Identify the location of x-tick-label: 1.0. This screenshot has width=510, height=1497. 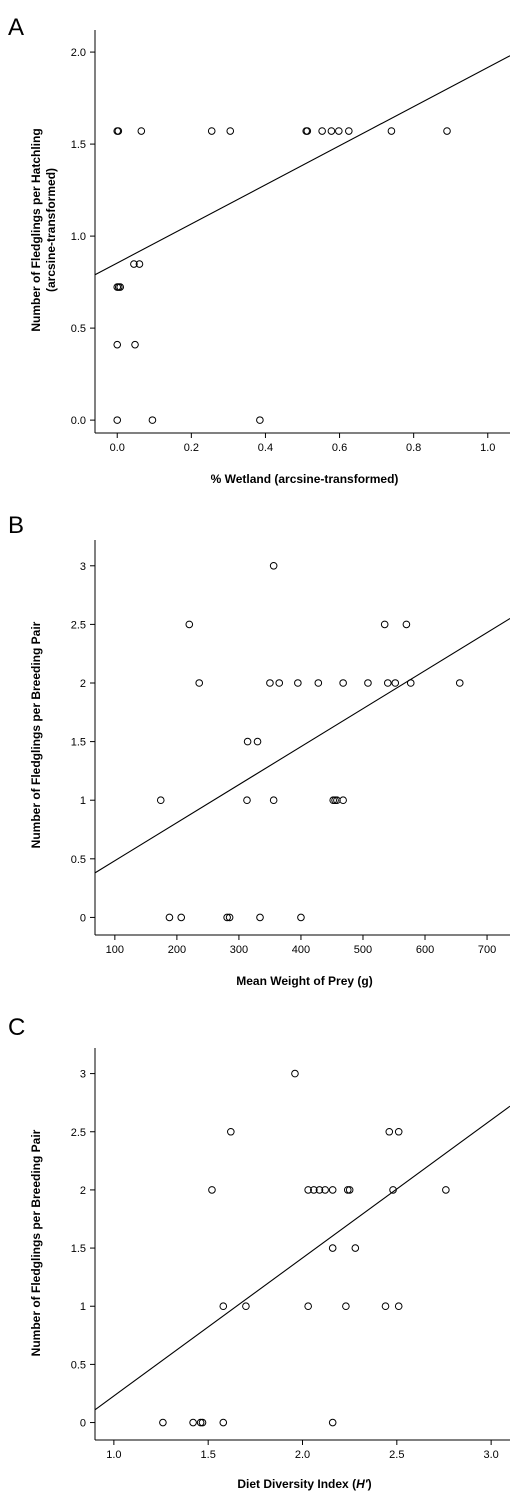
(487, 448).